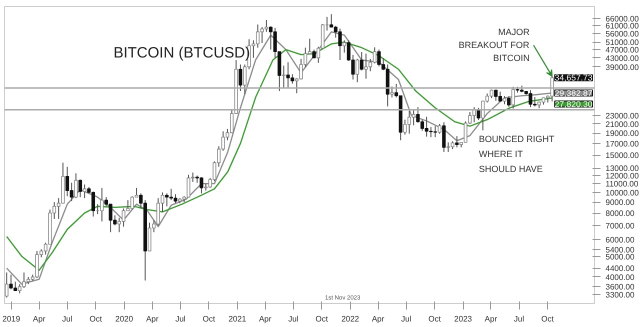 The width and height of the screenshot is (641, 327). What do you see at coordinates (623, 19) in the screenshot?
I see `y-tick-label: 66000.00` at bounding box center [623, 19].